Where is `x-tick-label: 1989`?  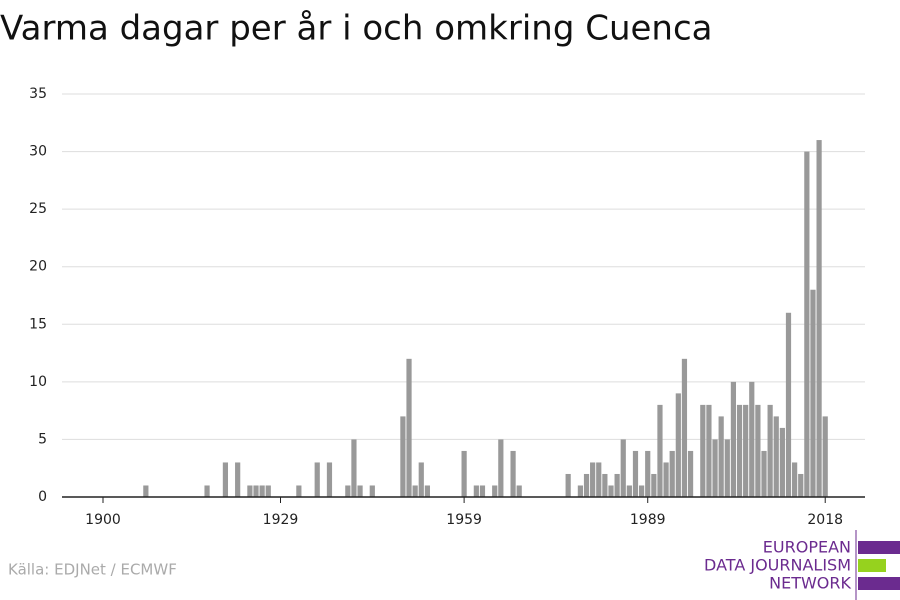
x-tick-label: 1989 is located at coordinates (648, 520).